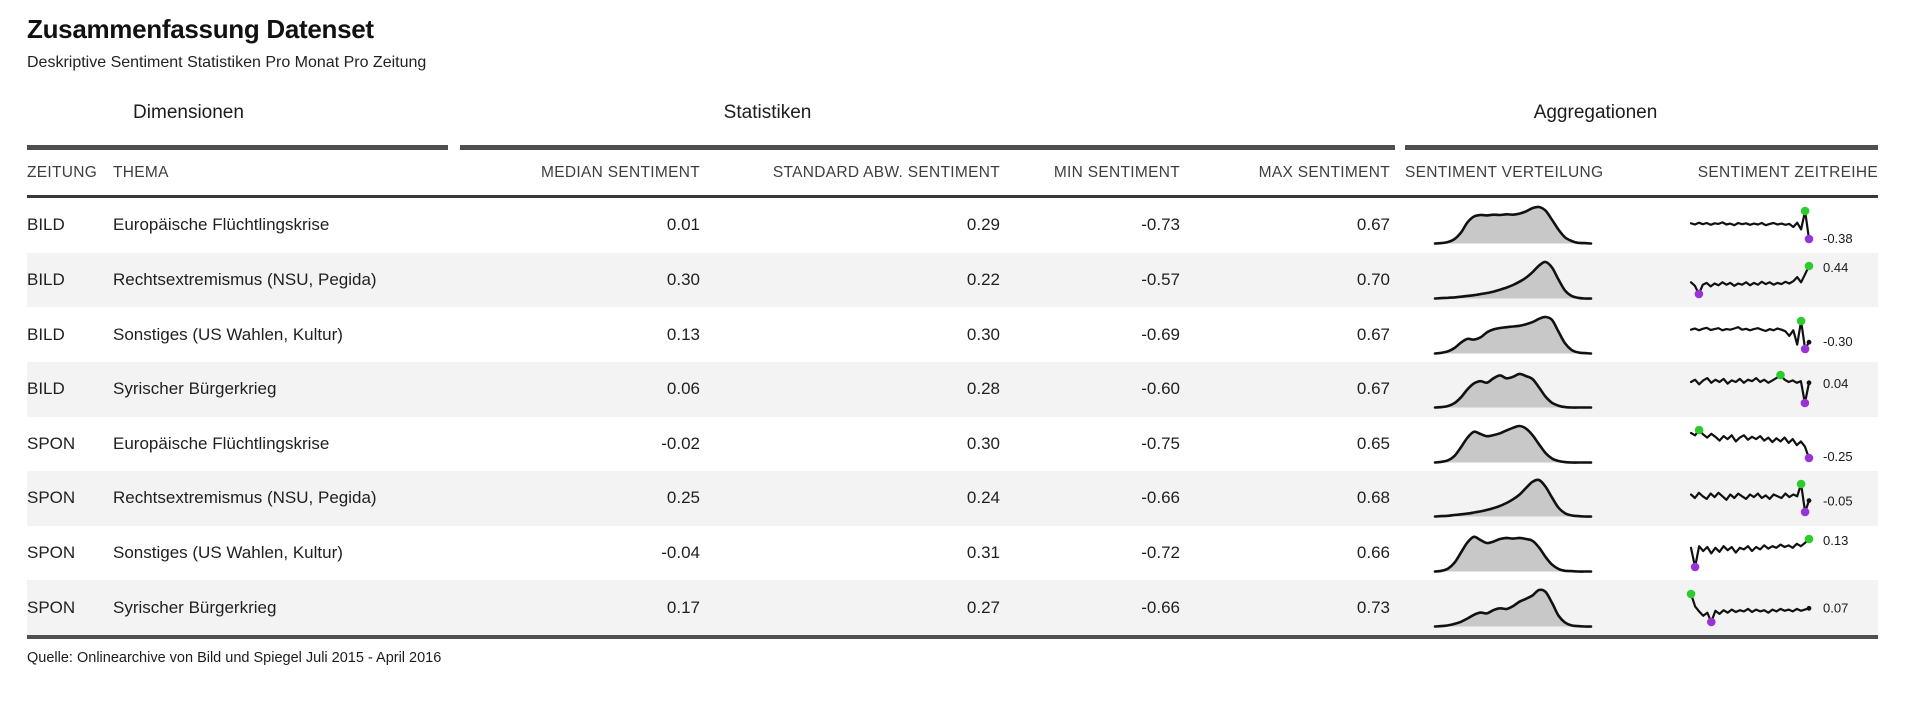 The height and width of the screenshot is (701, 1906). What do you see at coordinates (952, 119) in the screenshot?
I see `column-group-header-row: Dimensionen Statistiken Aggregationen` at bounding box center [952, 119].